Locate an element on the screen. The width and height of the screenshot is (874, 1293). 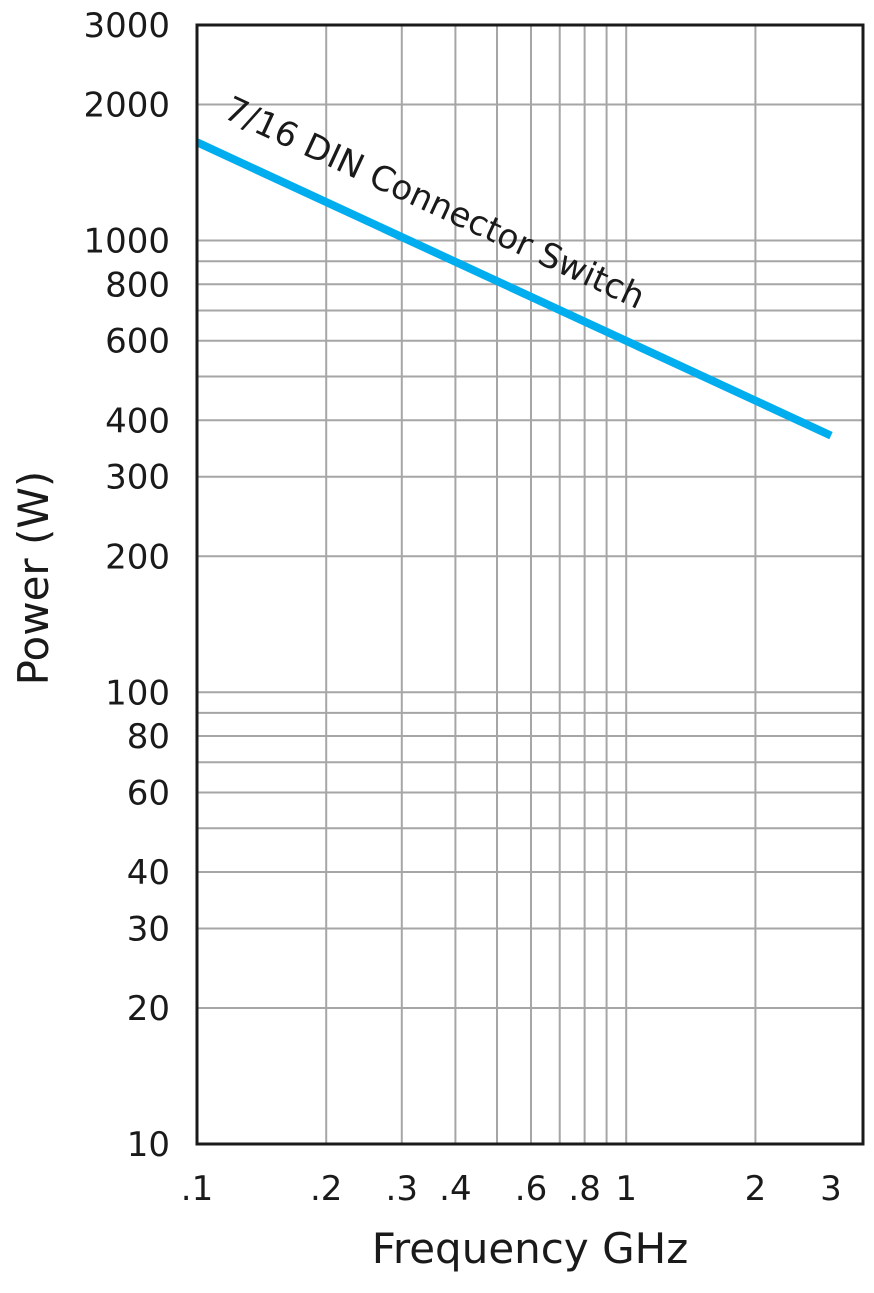
y-tick-label: 20 is located at coordinates (148, 1009).